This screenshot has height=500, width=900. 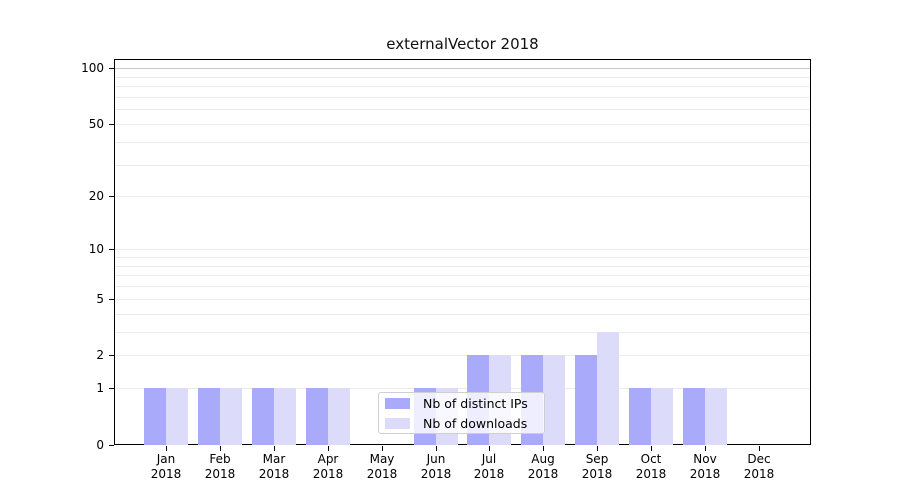 I want to click on y-tick-label: 20, so click(x=96, y=196).